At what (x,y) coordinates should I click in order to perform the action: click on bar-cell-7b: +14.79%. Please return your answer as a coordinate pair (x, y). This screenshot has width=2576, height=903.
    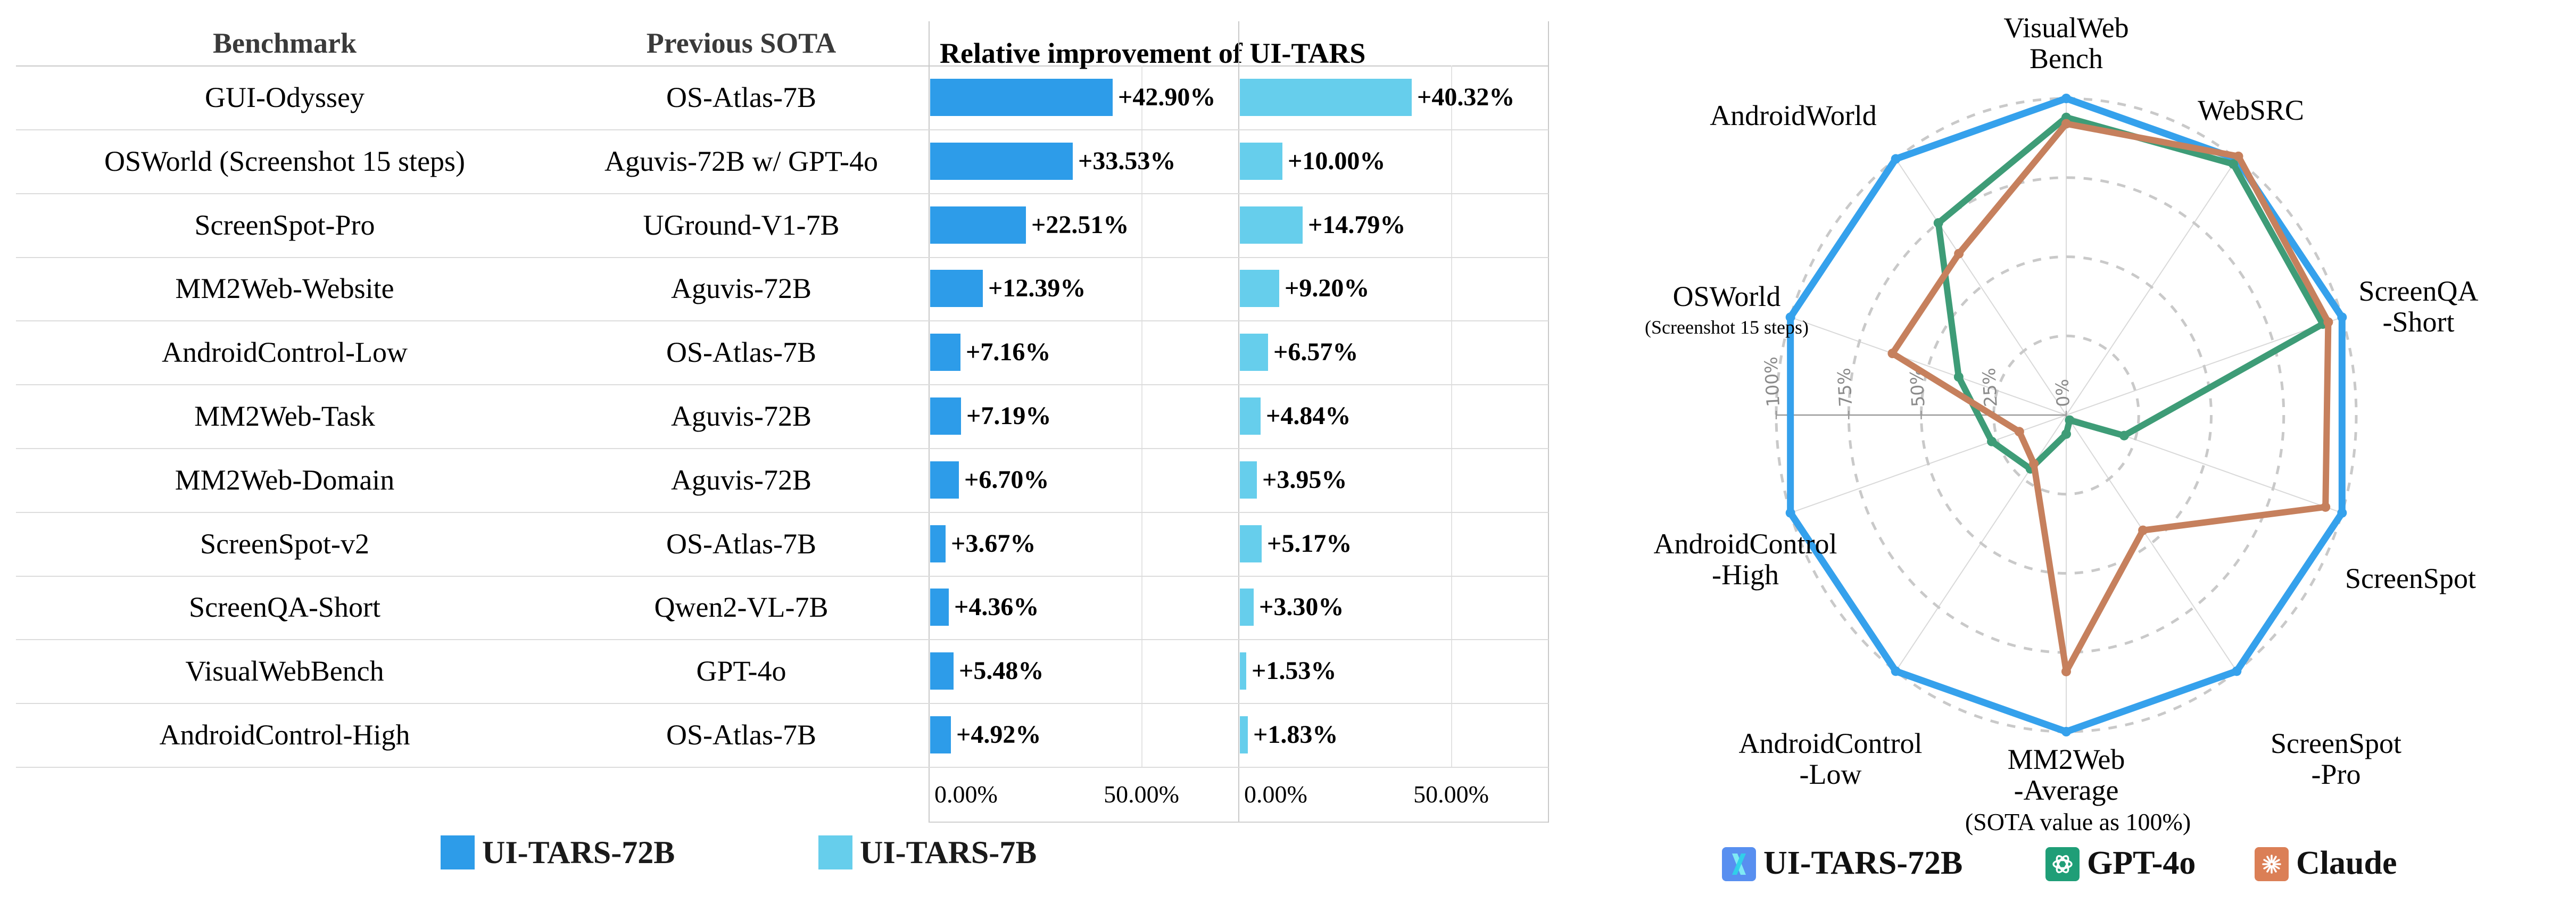
    Looking at the image, I should click on (1393, 225).